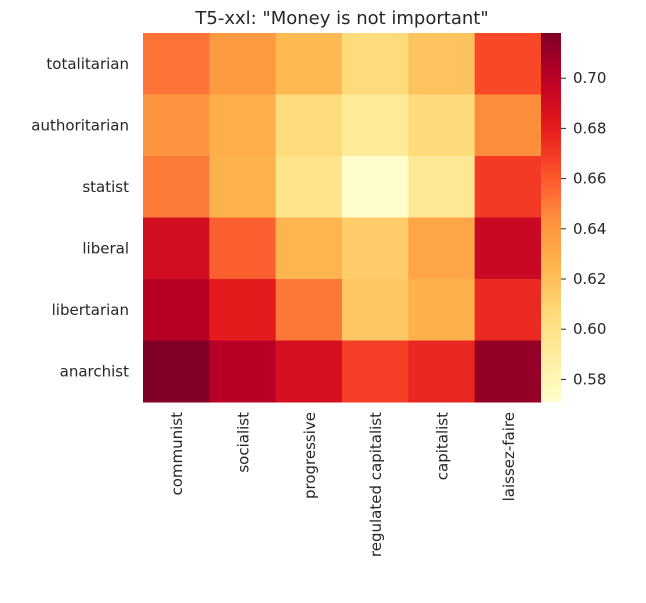  I want to click on column-label: communist, so click(177, 454).